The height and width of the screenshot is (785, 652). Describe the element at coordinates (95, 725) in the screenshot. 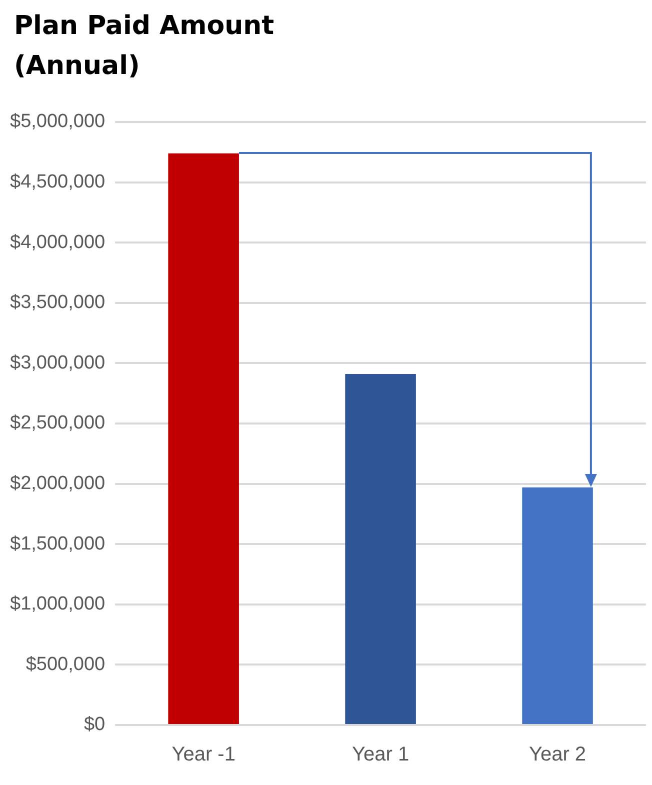

I see `y-tick-label: $0` at that location.